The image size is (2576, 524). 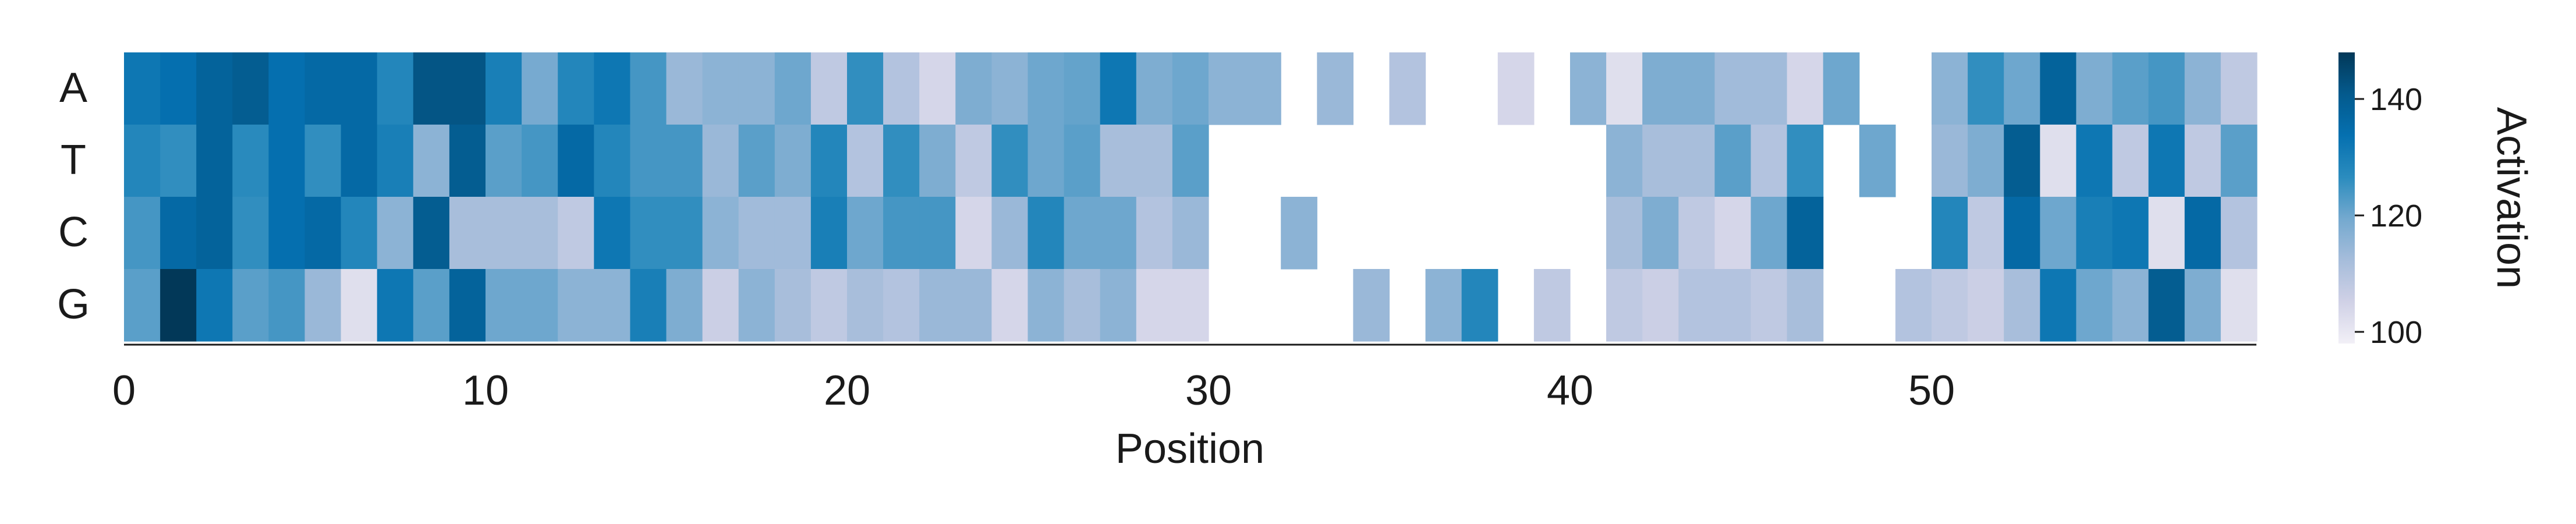 I want to click on row-label: G, so click(x=73, y=304).